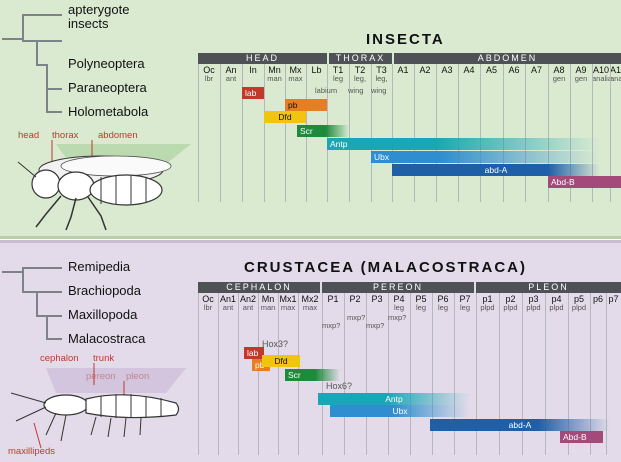 This screenshot has width=621, height=462. What do you see at coordinates (425, 70) in the screenshot?
I see `segment-column: A2` at bounding box center [425, 70].